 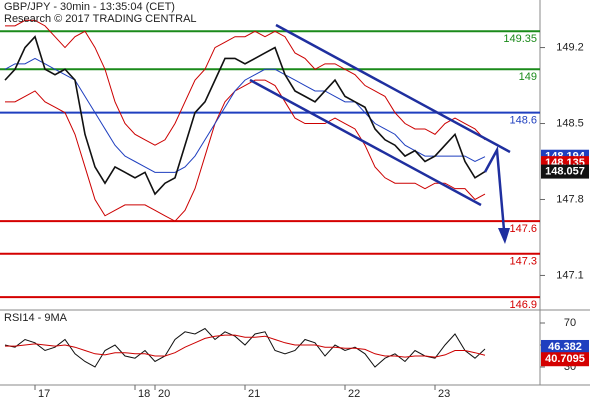 I want to click on forecast-arrow, so click(x=494, y=188).